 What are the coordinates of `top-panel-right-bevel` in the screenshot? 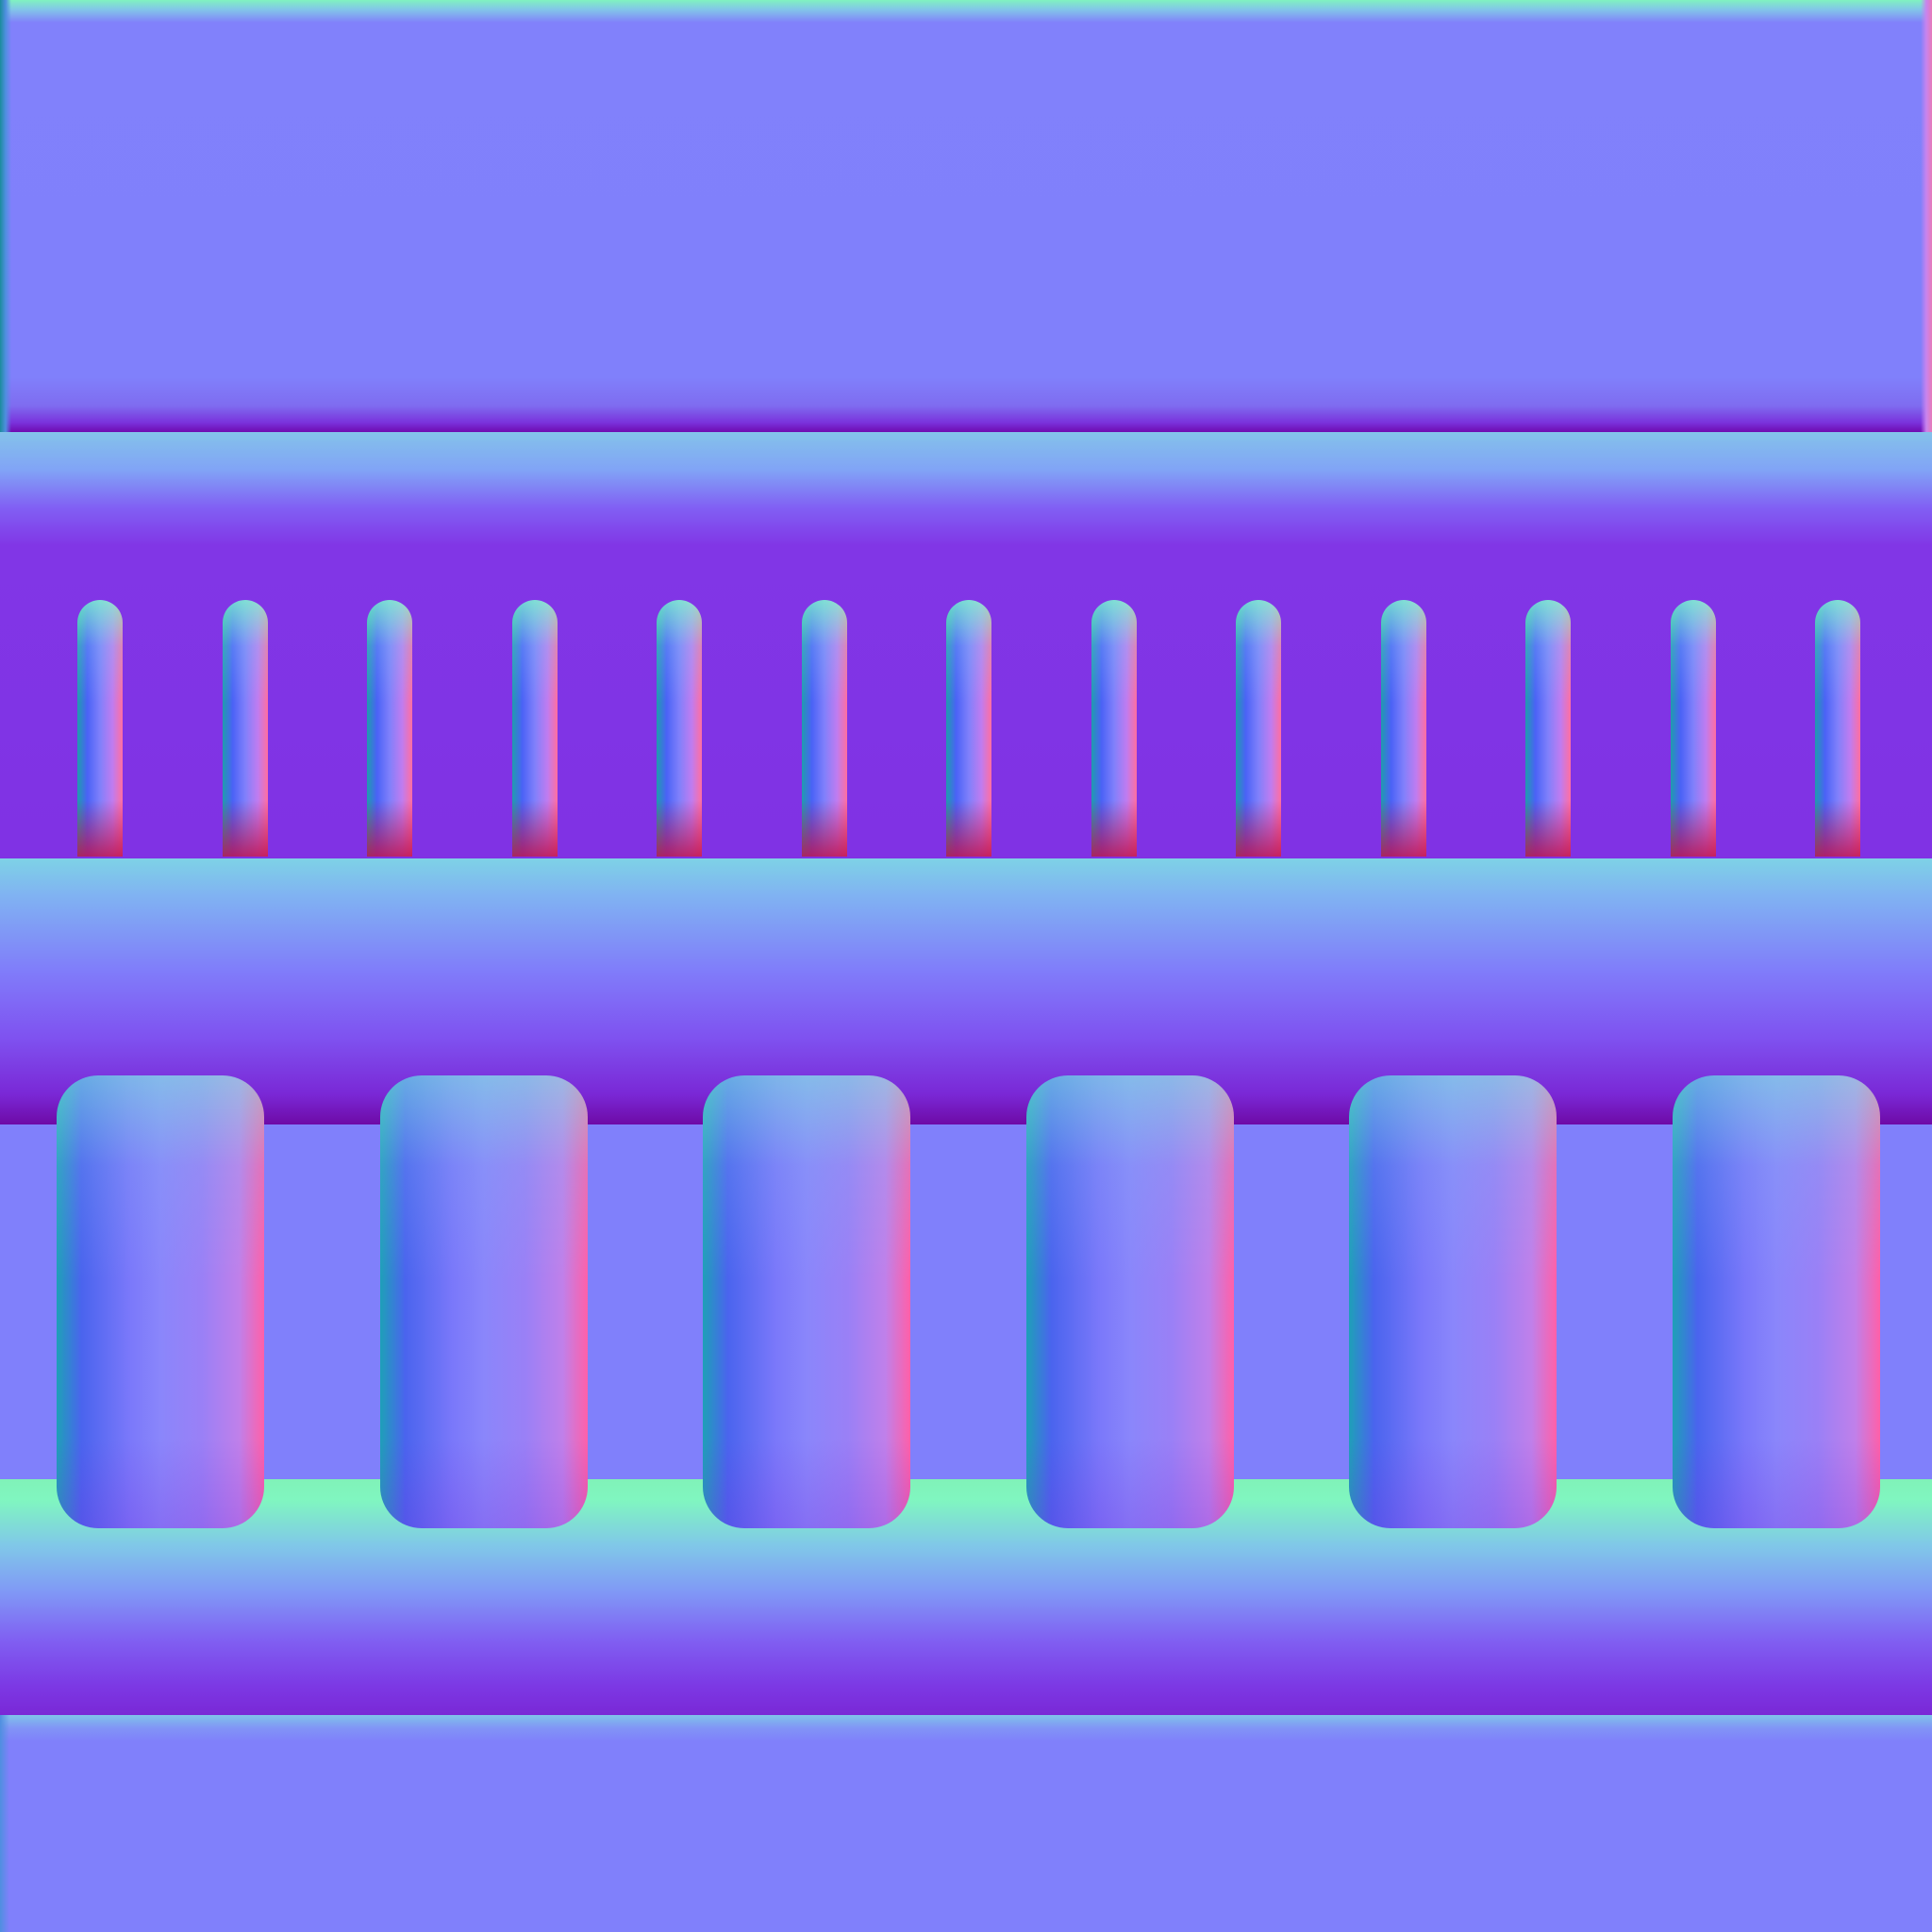 It's located at (1927, 216).